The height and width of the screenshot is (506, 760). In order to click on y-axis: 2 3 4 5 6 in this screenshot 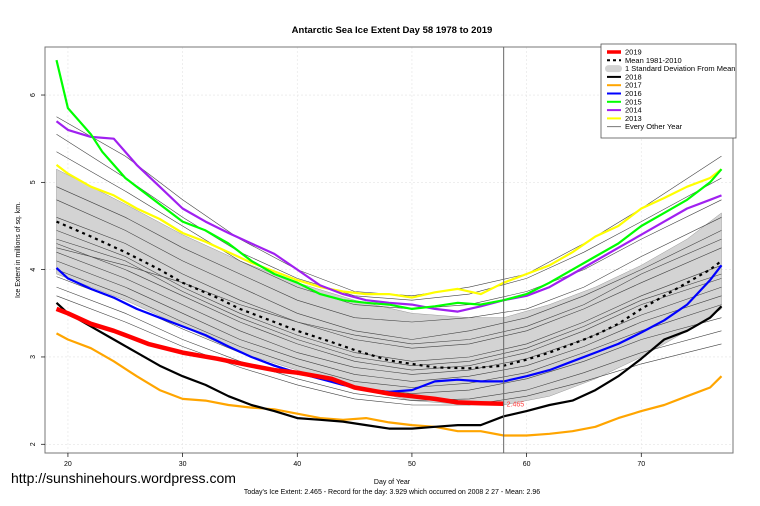, I will do `click(37, 269)`.